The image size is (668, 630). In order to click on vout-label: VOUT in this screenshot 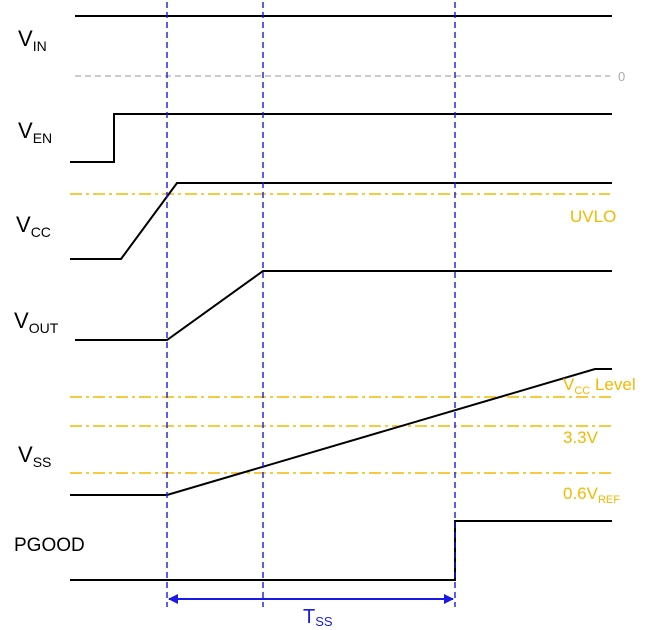, I will do `click(36, 322)`.